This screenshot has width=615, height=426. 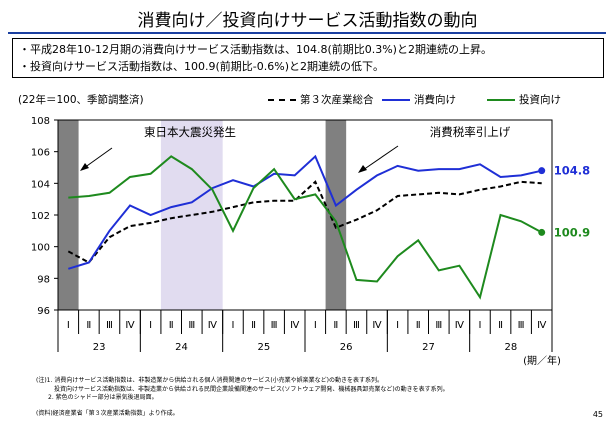 What do you see at coordinates (99, 347) in the screenshot?
I see `year-label: 23` at bounding box center [99, 347].